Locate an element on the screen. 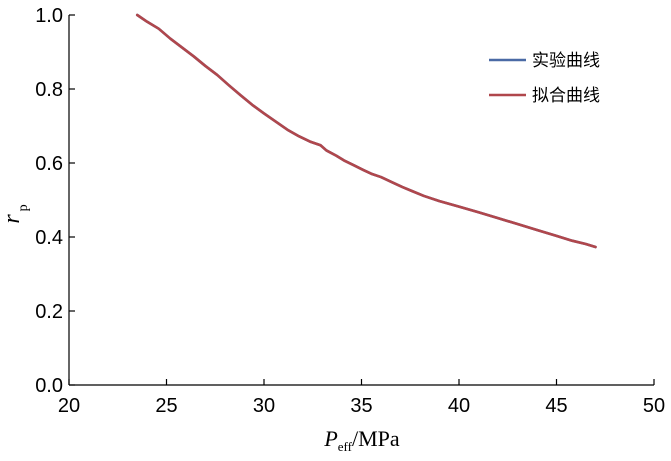 This screenshot has width=671, height=461. y-tick-label: 0.8 is located at coordinates (49, 90).